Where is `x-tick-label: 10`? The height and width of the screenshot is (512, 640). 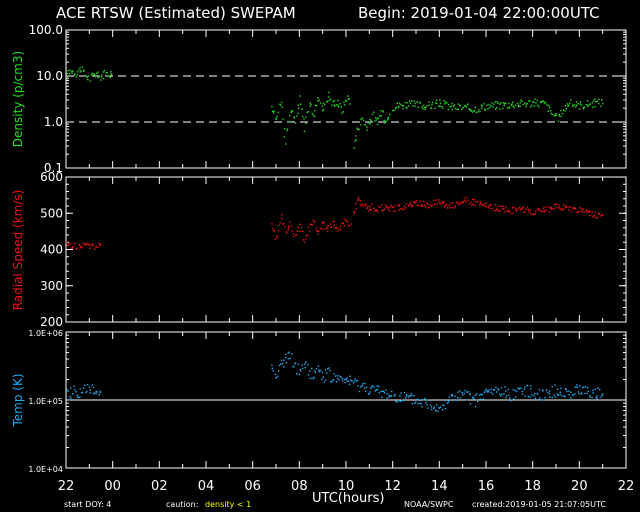
x-tick-label: 10 is located at coordinates (346, 486).